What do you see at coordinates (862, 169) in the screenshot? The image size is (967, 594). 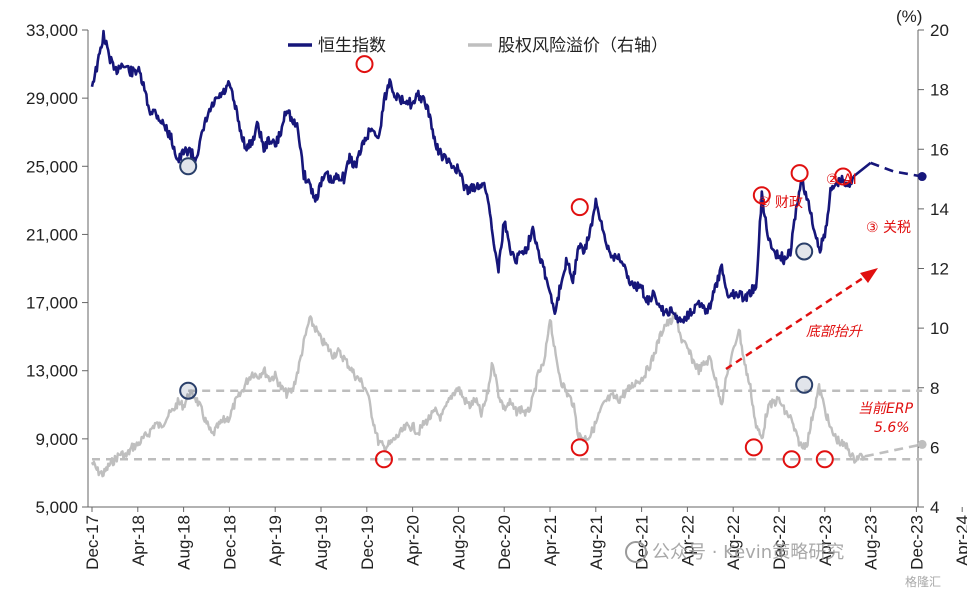 I see `forecast-connector-hsi` at bounding box center [862, 169].